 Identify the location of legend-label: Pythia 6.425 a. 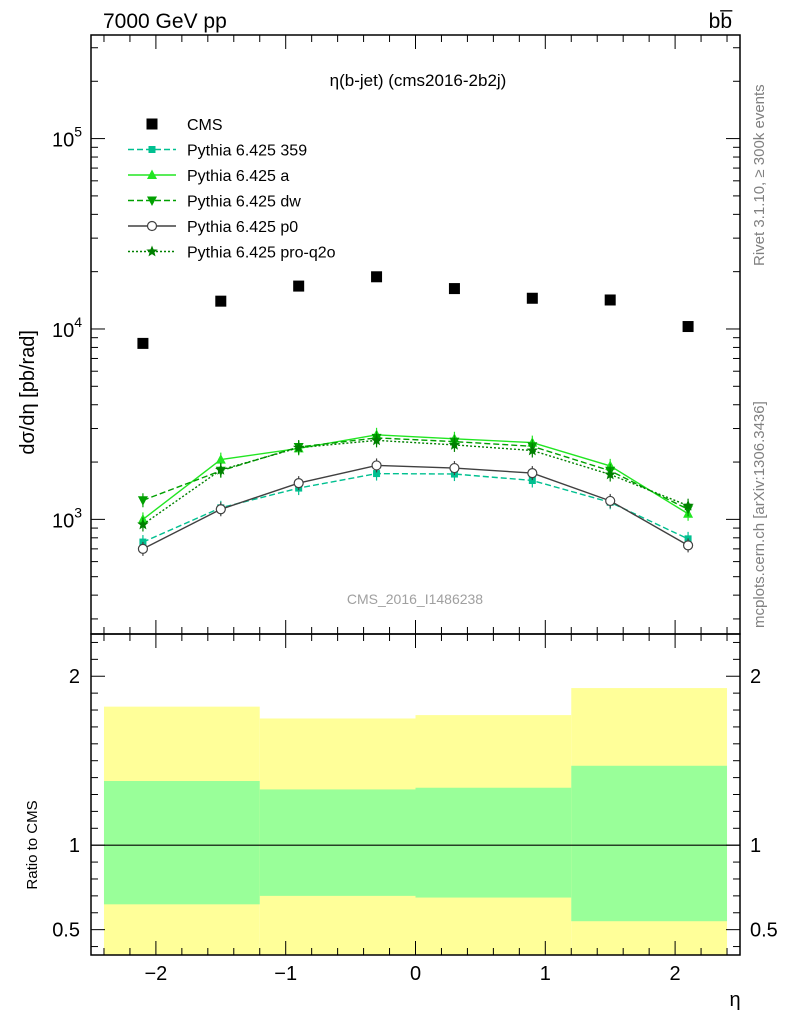
(238, 176).